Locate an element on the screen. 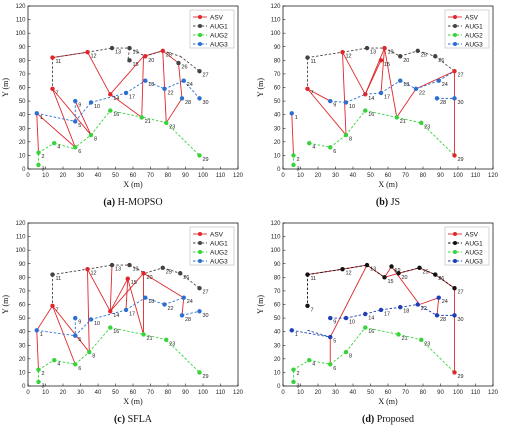 The image size is (510, 434). point-label: 9 is located at coordinates (334, 106).